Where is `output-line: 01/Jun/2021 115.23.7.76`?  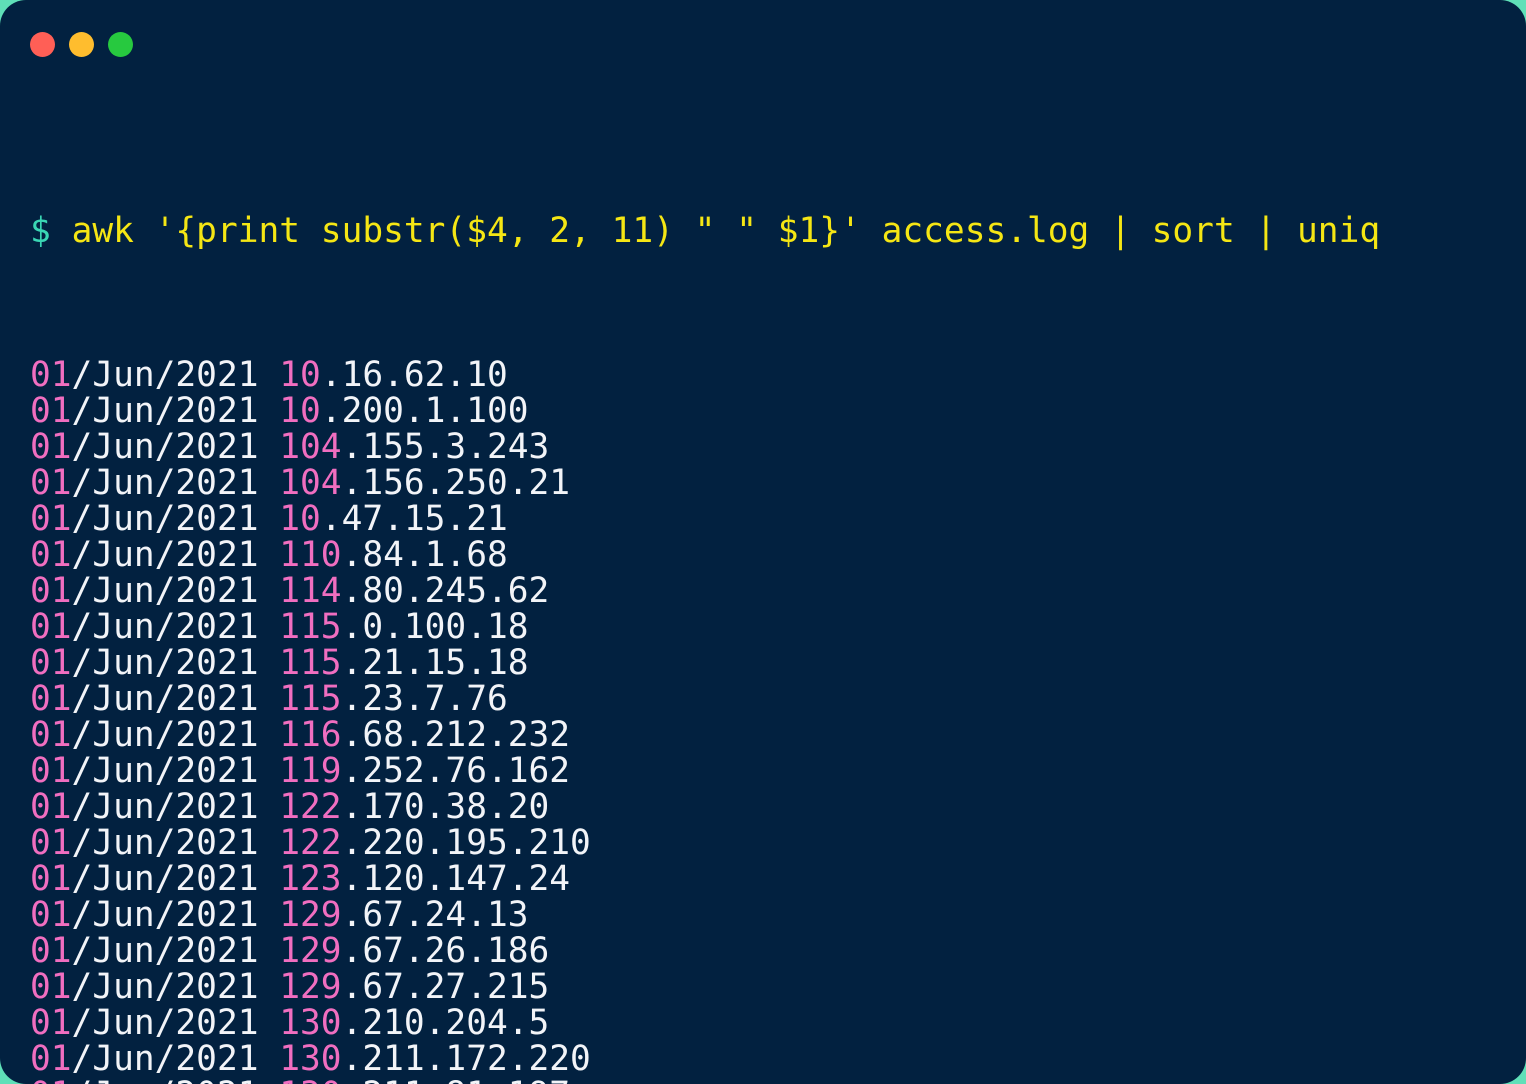
output-line: 01/Jun/2021 115.23.7.76 is located at coordinates (764, 699).